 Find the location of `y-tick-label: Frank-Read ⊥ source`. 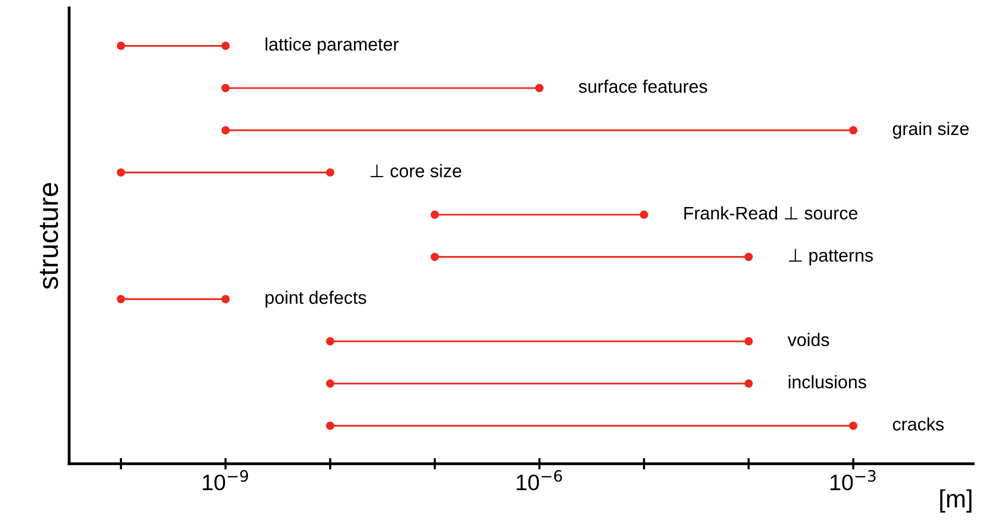

y-tick-label: Frank-Read ⊥ source is located at coordinates (771, 213).